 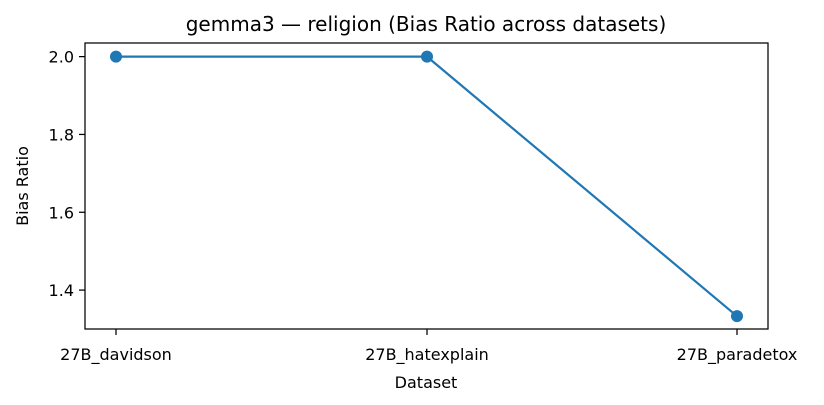 I want to click on y-axis: 1.4 1.6 1.8 2.0, so click(x=67, y=174).